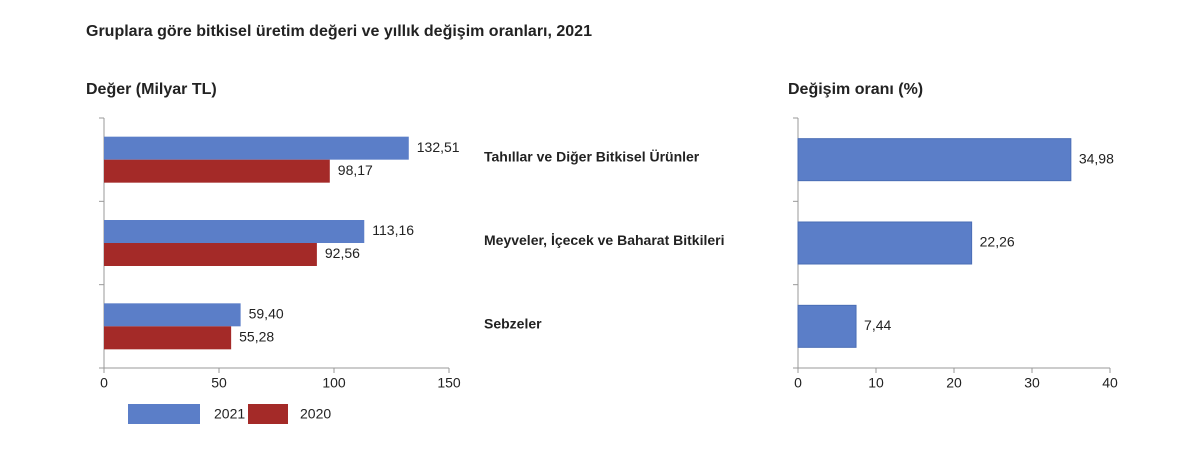  I want to click on value-label: 113,16, so click(393, 230).